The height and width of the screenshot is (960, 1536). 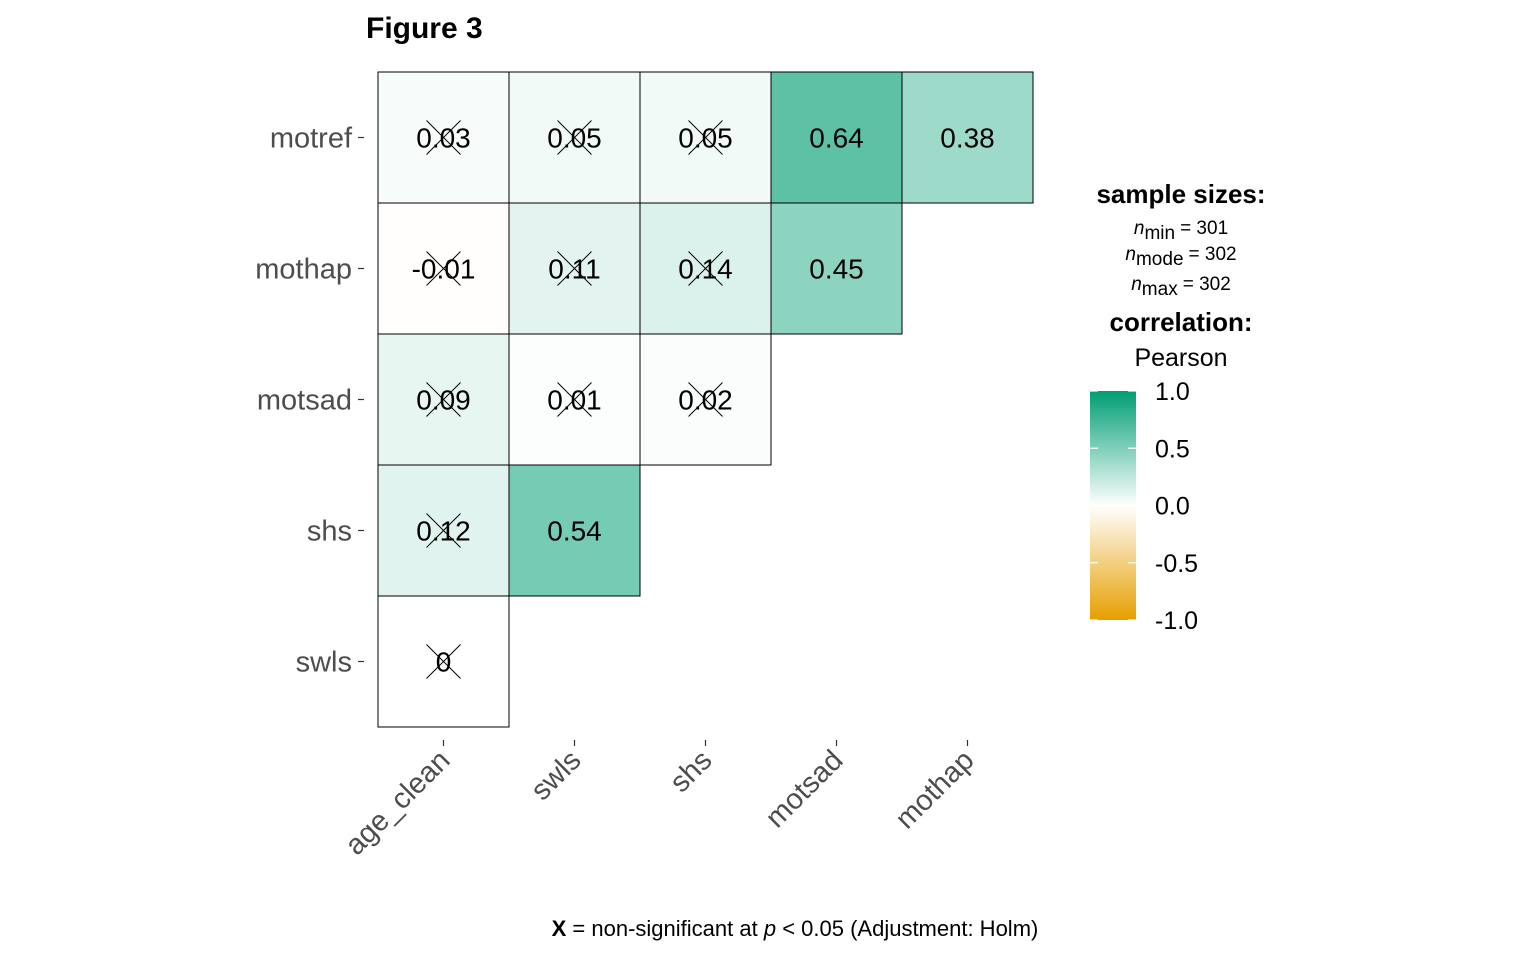 What do you see at coordinates (424, 28) in the screenshot?
I see `chart-title: Figure 3` at bounding box center [424, 28].